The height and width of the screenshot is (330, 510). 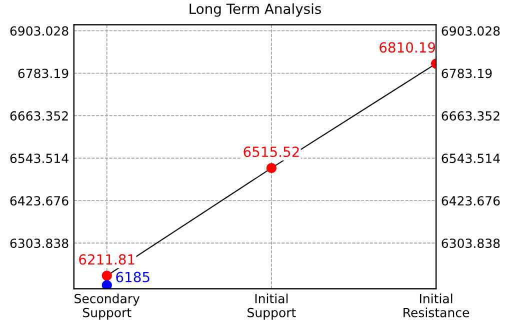 What do you see at coordinates (272, 307) in the screenshot?
I see `x-tick-label: Initial Support` at bounding box center [272, 307].